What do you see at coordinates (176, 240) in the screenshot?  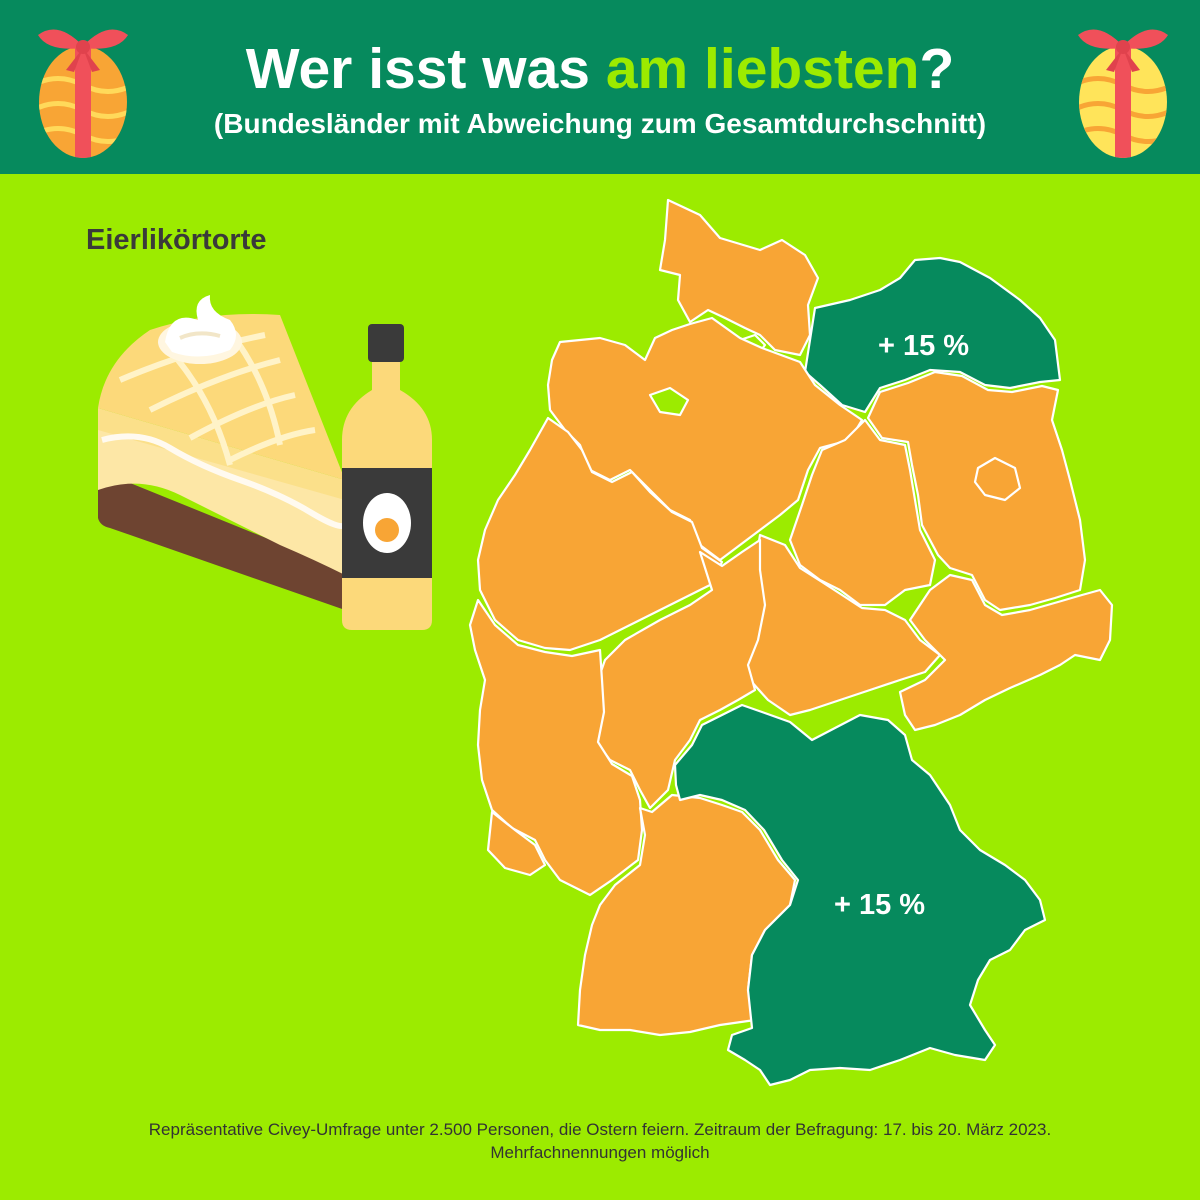 I see `category-label: Eierlikörtorte` at bounding box center [176, 240].